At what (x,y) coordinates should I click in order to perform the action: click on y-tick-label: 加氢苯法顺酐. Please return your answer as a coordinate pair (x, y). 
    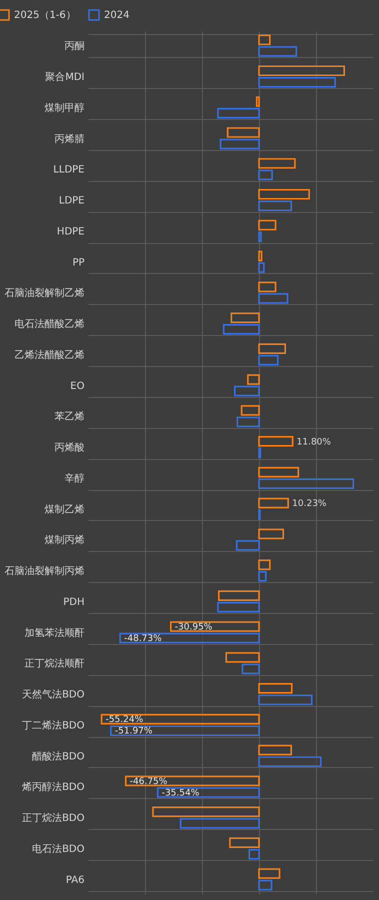
    Looking at the image, I should click on (54, 632).